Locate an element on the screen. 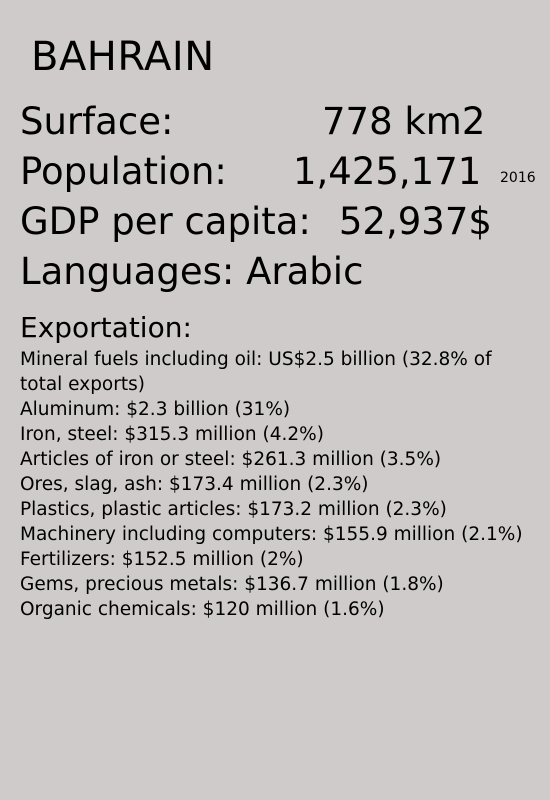  export-item: Organic chemicals: $120 million (1.6%) is located at coordinates (202, 609).